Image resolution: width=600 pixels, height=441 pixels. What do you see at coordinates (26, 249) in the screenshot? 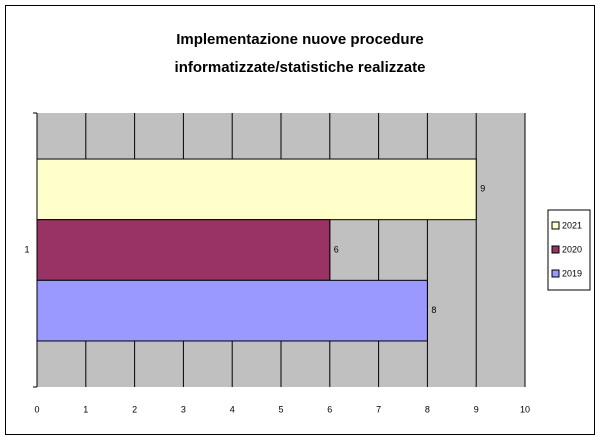
I see `y-tick-label: 1` at bounding box center [26, 249].